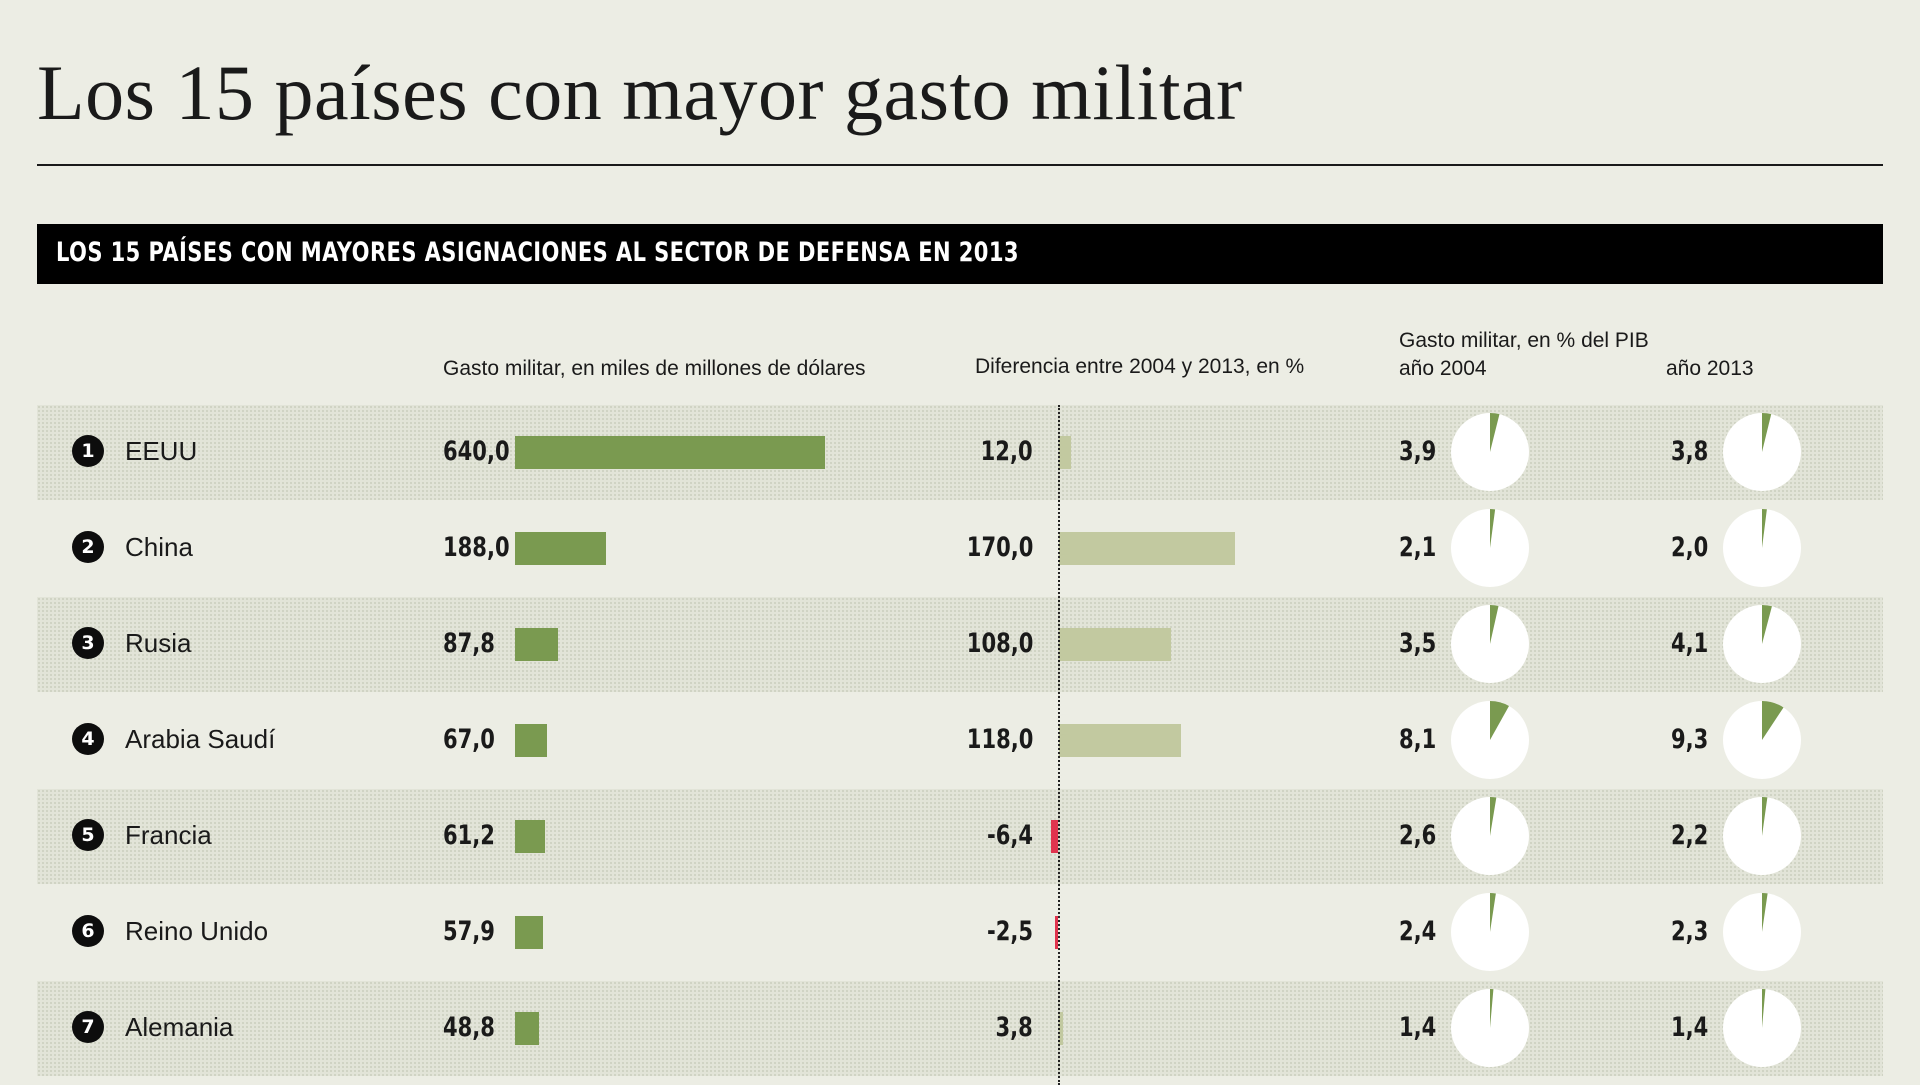 The height and width of the screenshot is (1085, 1920). Describe the element at coordinates (469, 739) in the screenshot. I see `spending-value: 67,0` at that location.